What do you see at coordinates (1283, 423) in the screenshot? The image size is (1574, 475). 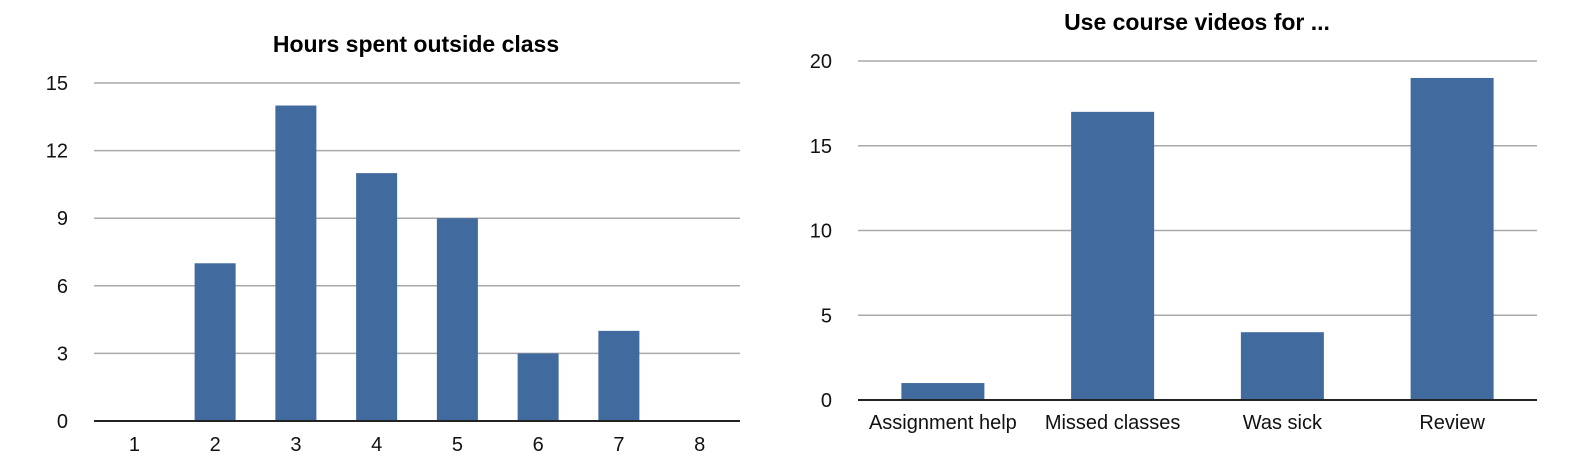 I see `x-tick-label: Was sick` at bounding box center [1283, 423].